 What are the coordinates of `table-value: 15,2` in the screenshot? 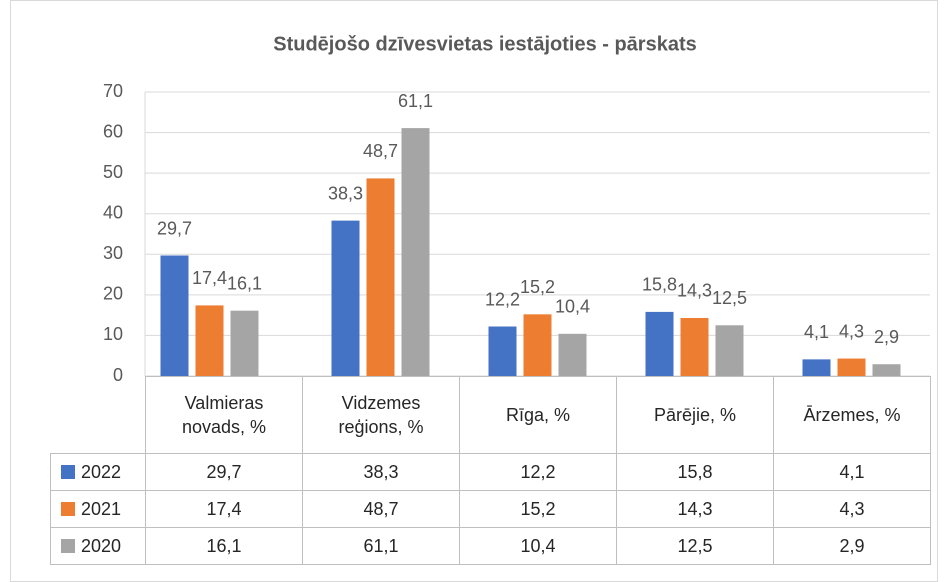 It's located at (538, 509).